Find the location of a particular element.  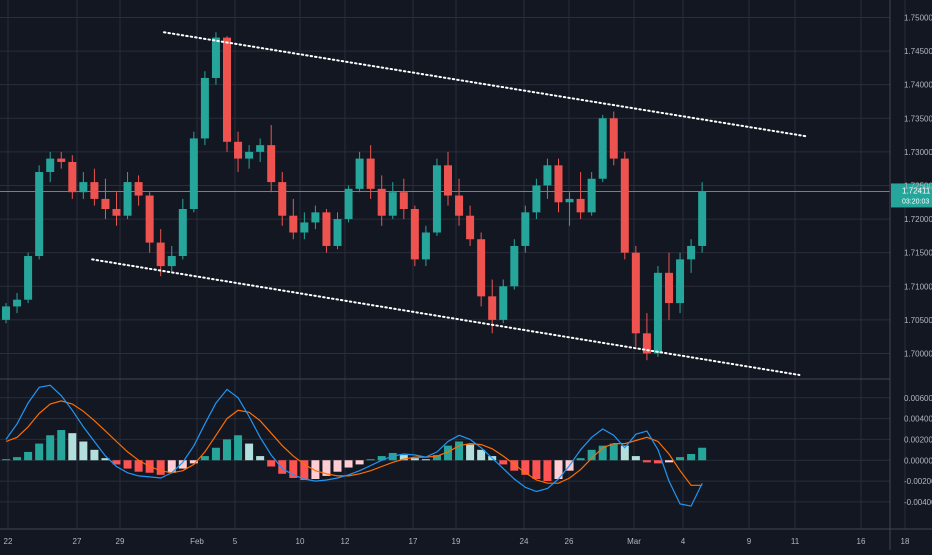

price-tick-label: 1.72000 is located at coordinates (918, 219).